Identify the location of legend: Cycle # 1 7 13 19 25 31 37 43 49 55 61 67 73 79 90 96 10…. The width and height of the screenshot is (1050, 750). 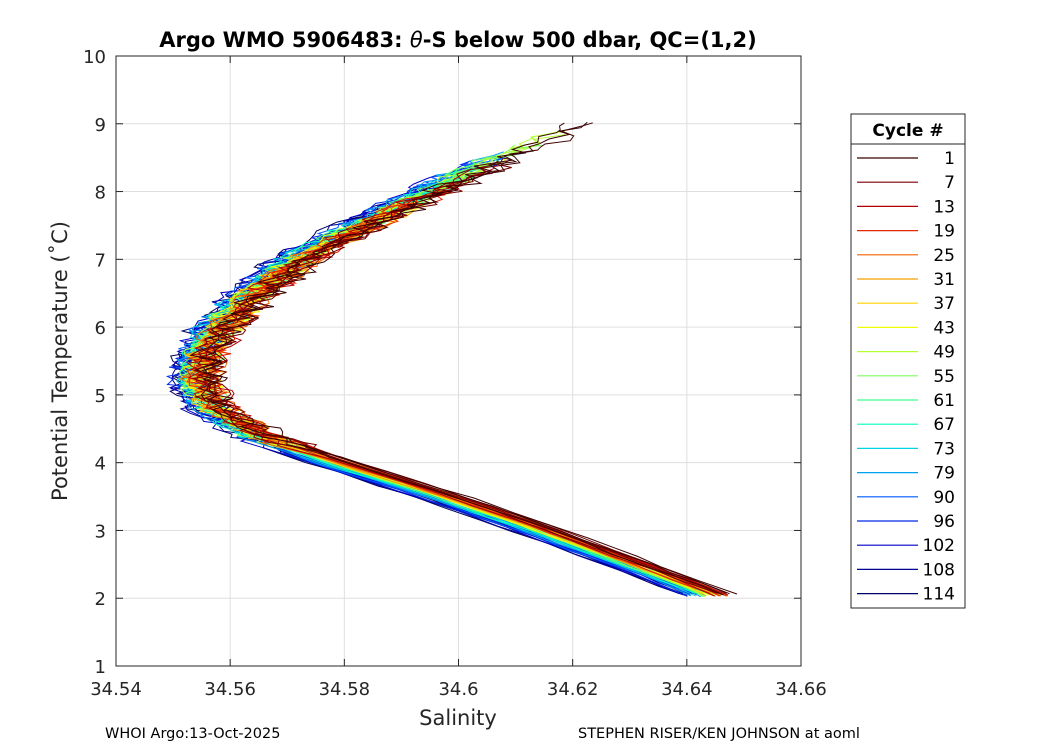
(908, 361).